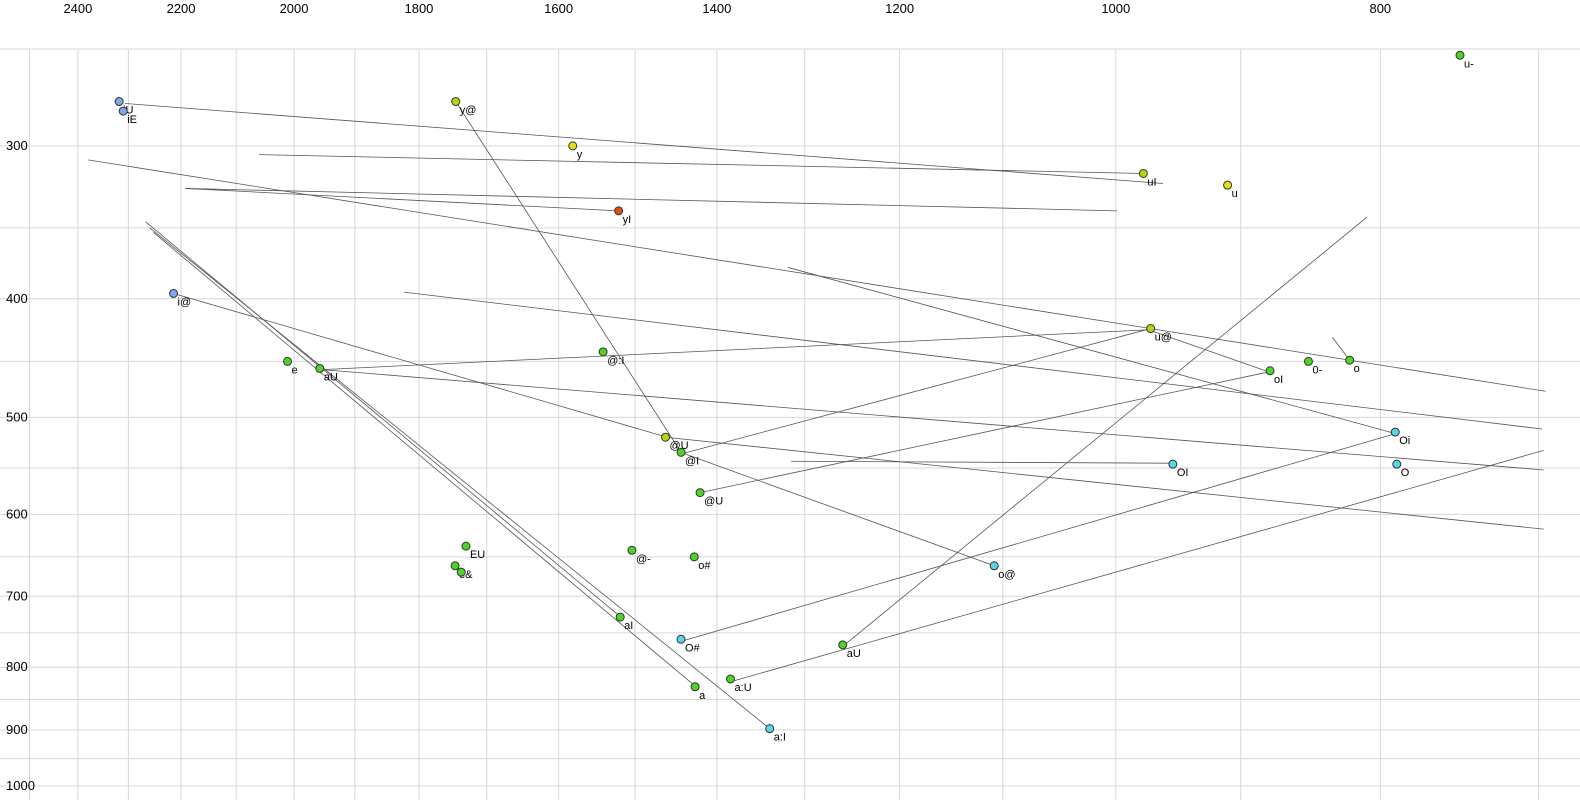 The width and height of the screenshot is (1580, 800). I want to click on vowel-point-label: uI, so click(1151, 182).